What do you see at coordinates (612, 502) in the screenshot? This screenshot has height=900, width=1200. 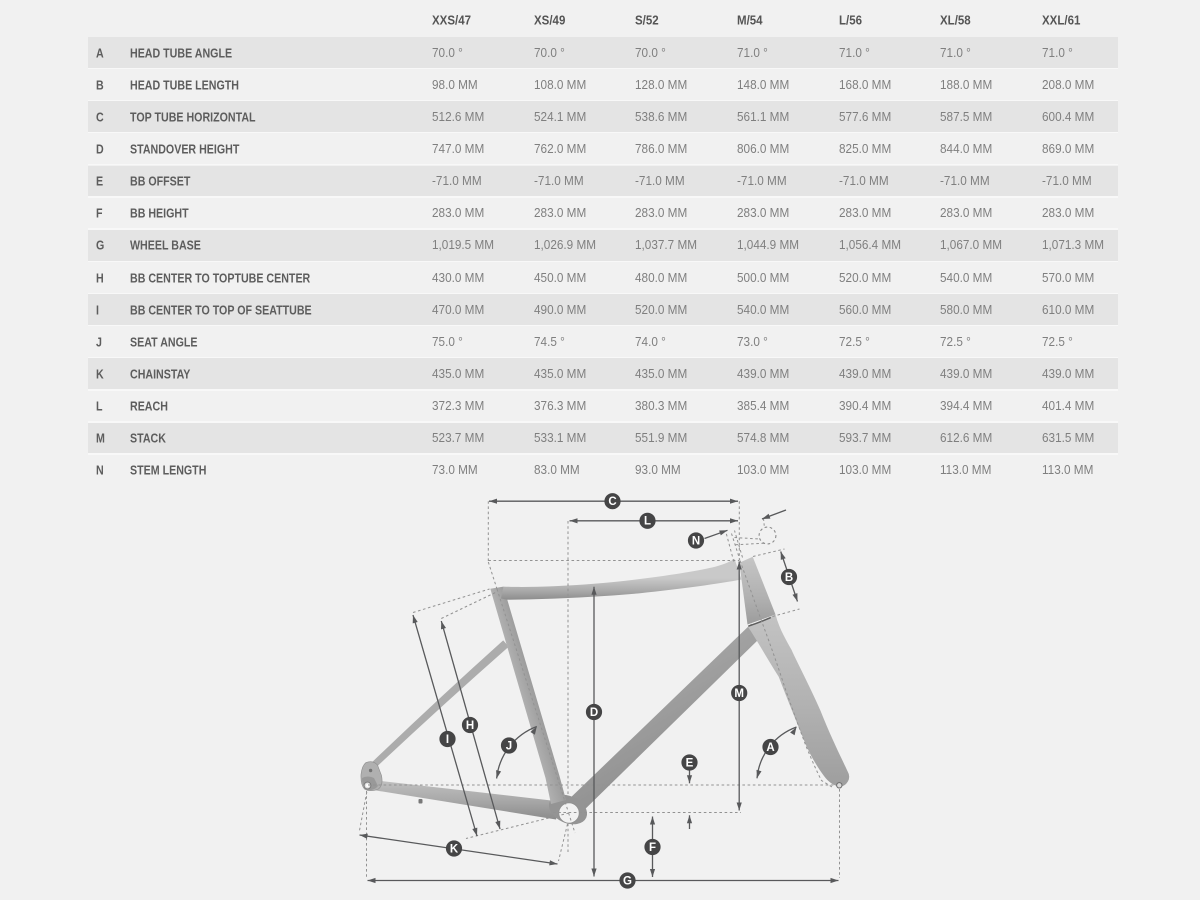 I see `svg-text: C` at bounding box center [612, 502].